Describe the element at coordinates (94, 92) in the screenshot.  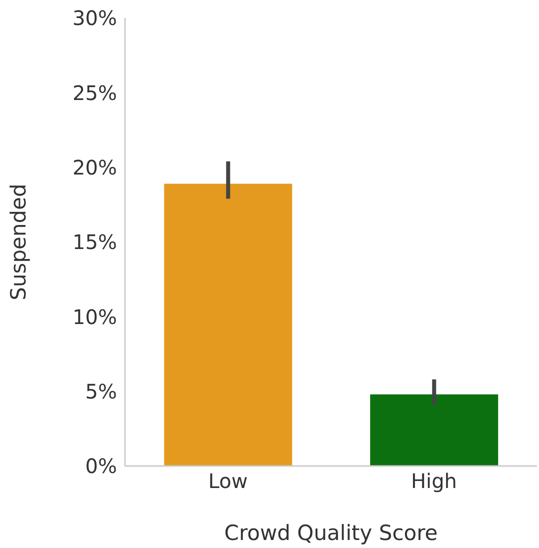
I see `y-tick-label: 25%` at that location.